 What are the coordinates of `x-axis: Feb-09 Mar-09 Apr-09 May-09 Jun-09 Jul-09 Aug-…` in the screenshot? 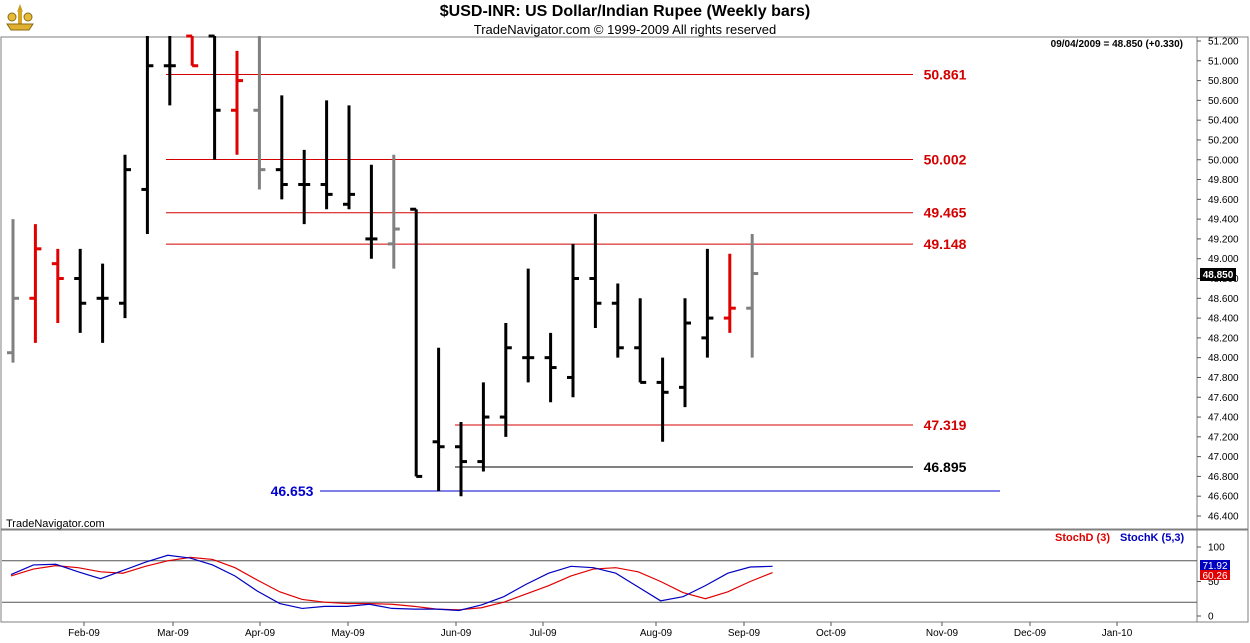 It's located at (600, 630).